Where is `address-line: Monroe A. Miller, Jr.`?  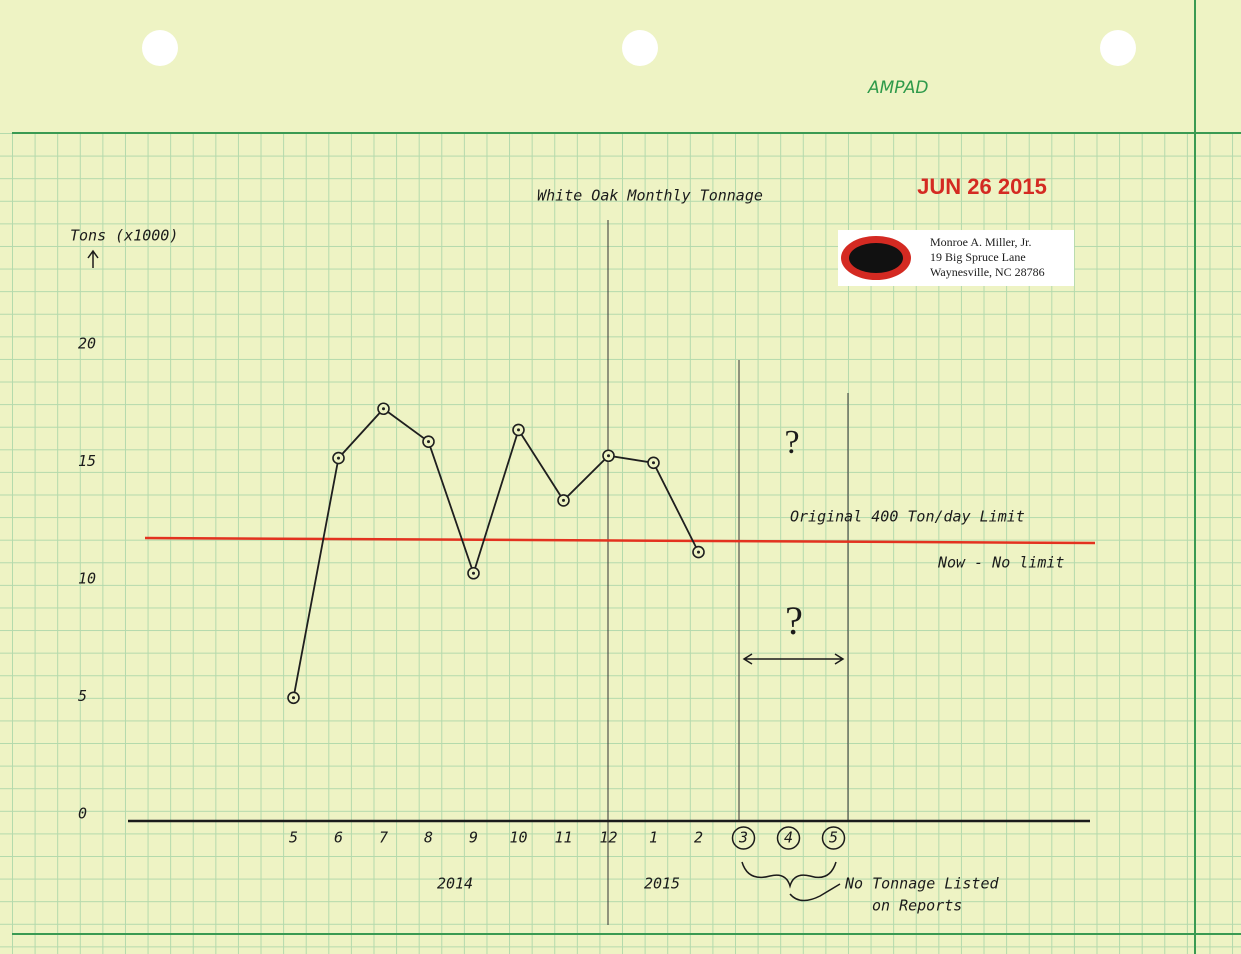 address-line: Monroe A. Miller, Jr. is located at coordinates (981, 242).